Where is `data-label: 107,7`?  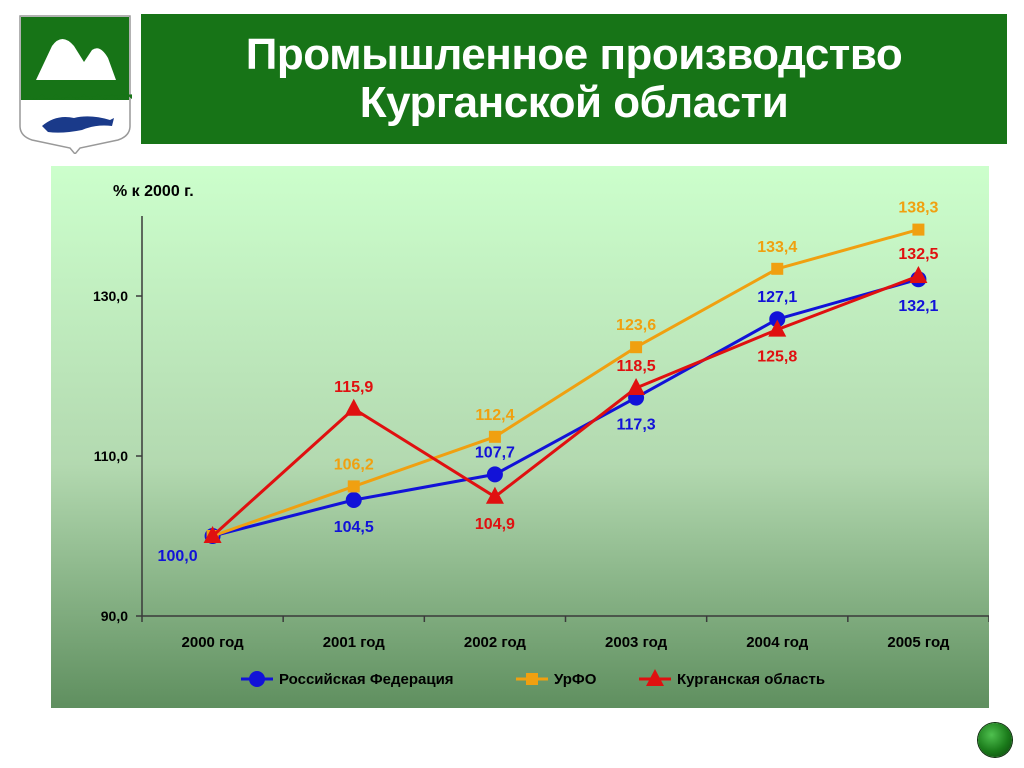 data-label: 107,7 is located at coordinates (495, 452).